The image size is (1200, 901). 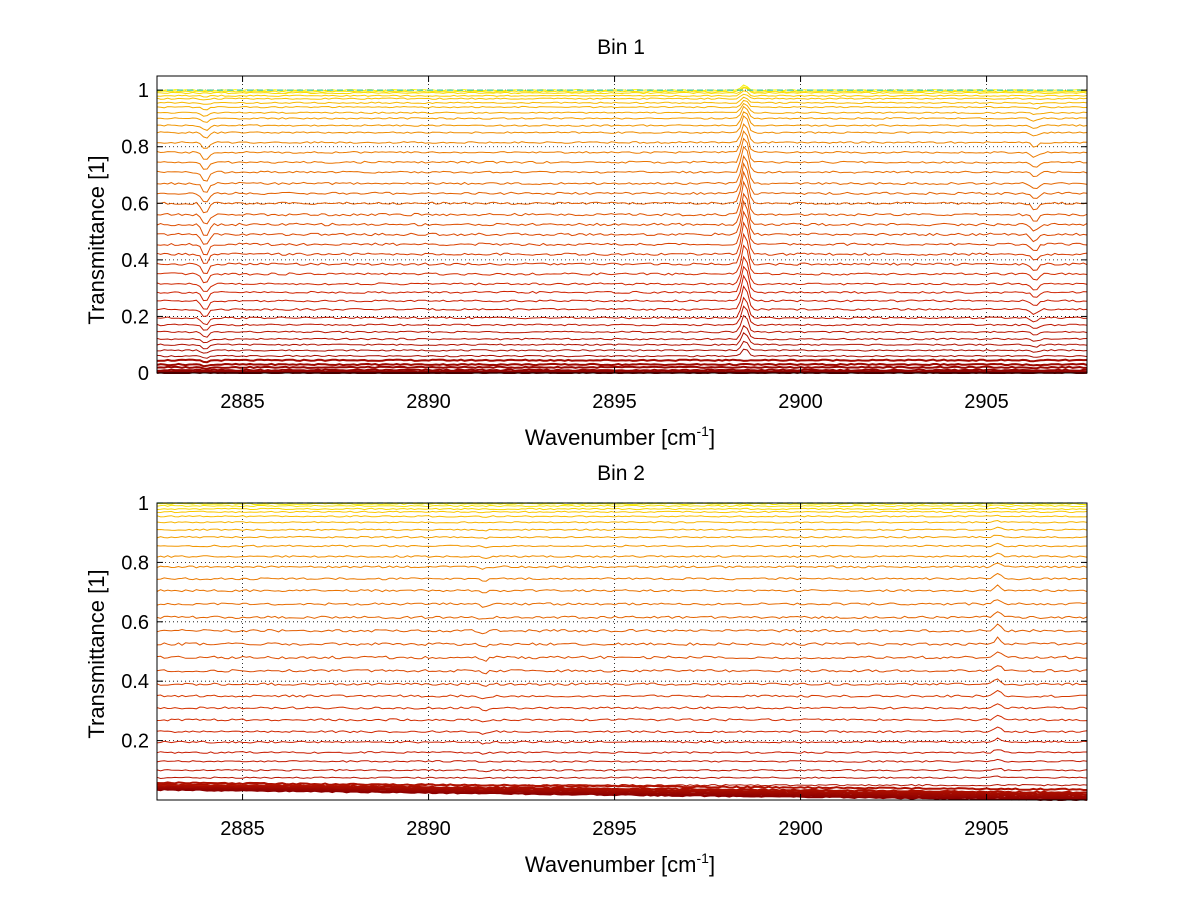 I want to click on chart-title: Bin 1, so click(x=621, y=47).